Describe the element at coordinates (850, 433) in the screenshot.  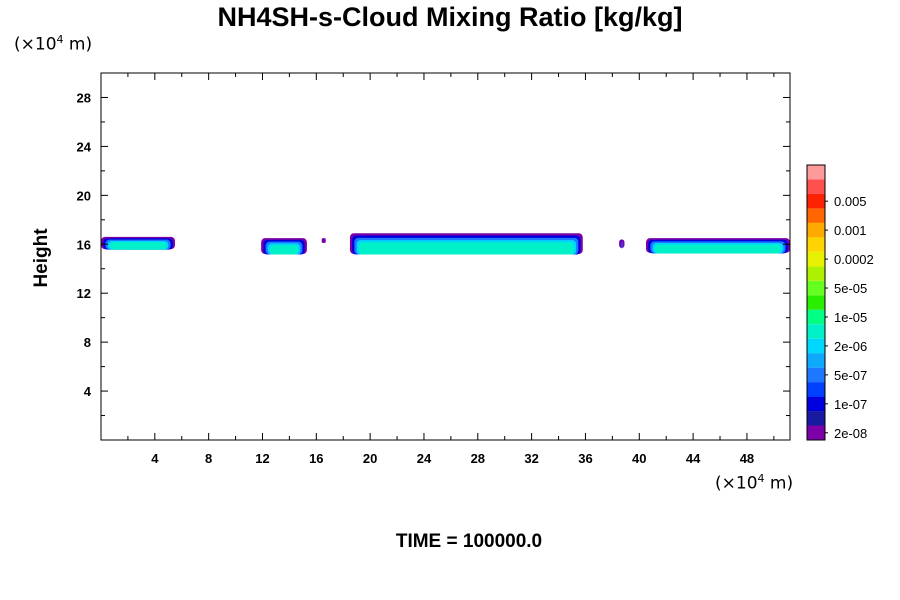
I see `colorbar-label: 2e-08` at that location.